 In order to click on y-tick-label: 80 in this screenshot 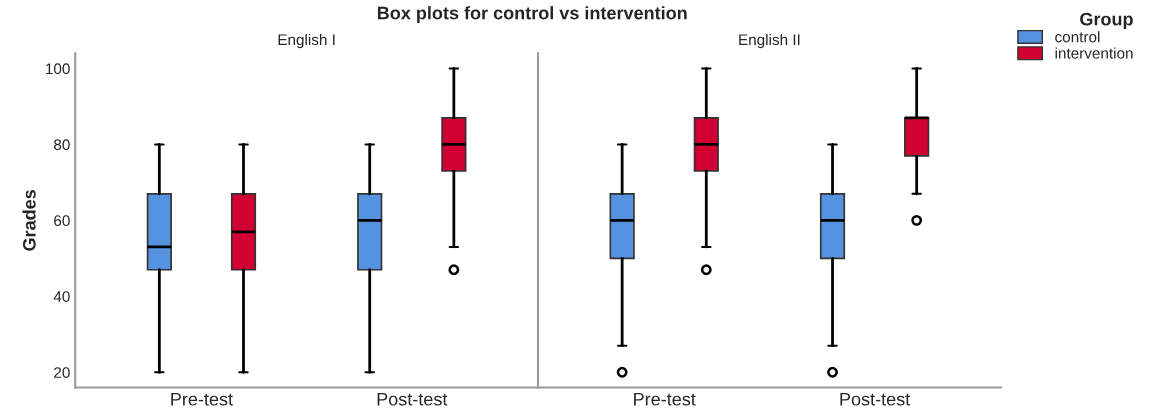, I will do `click(62, 145)`.